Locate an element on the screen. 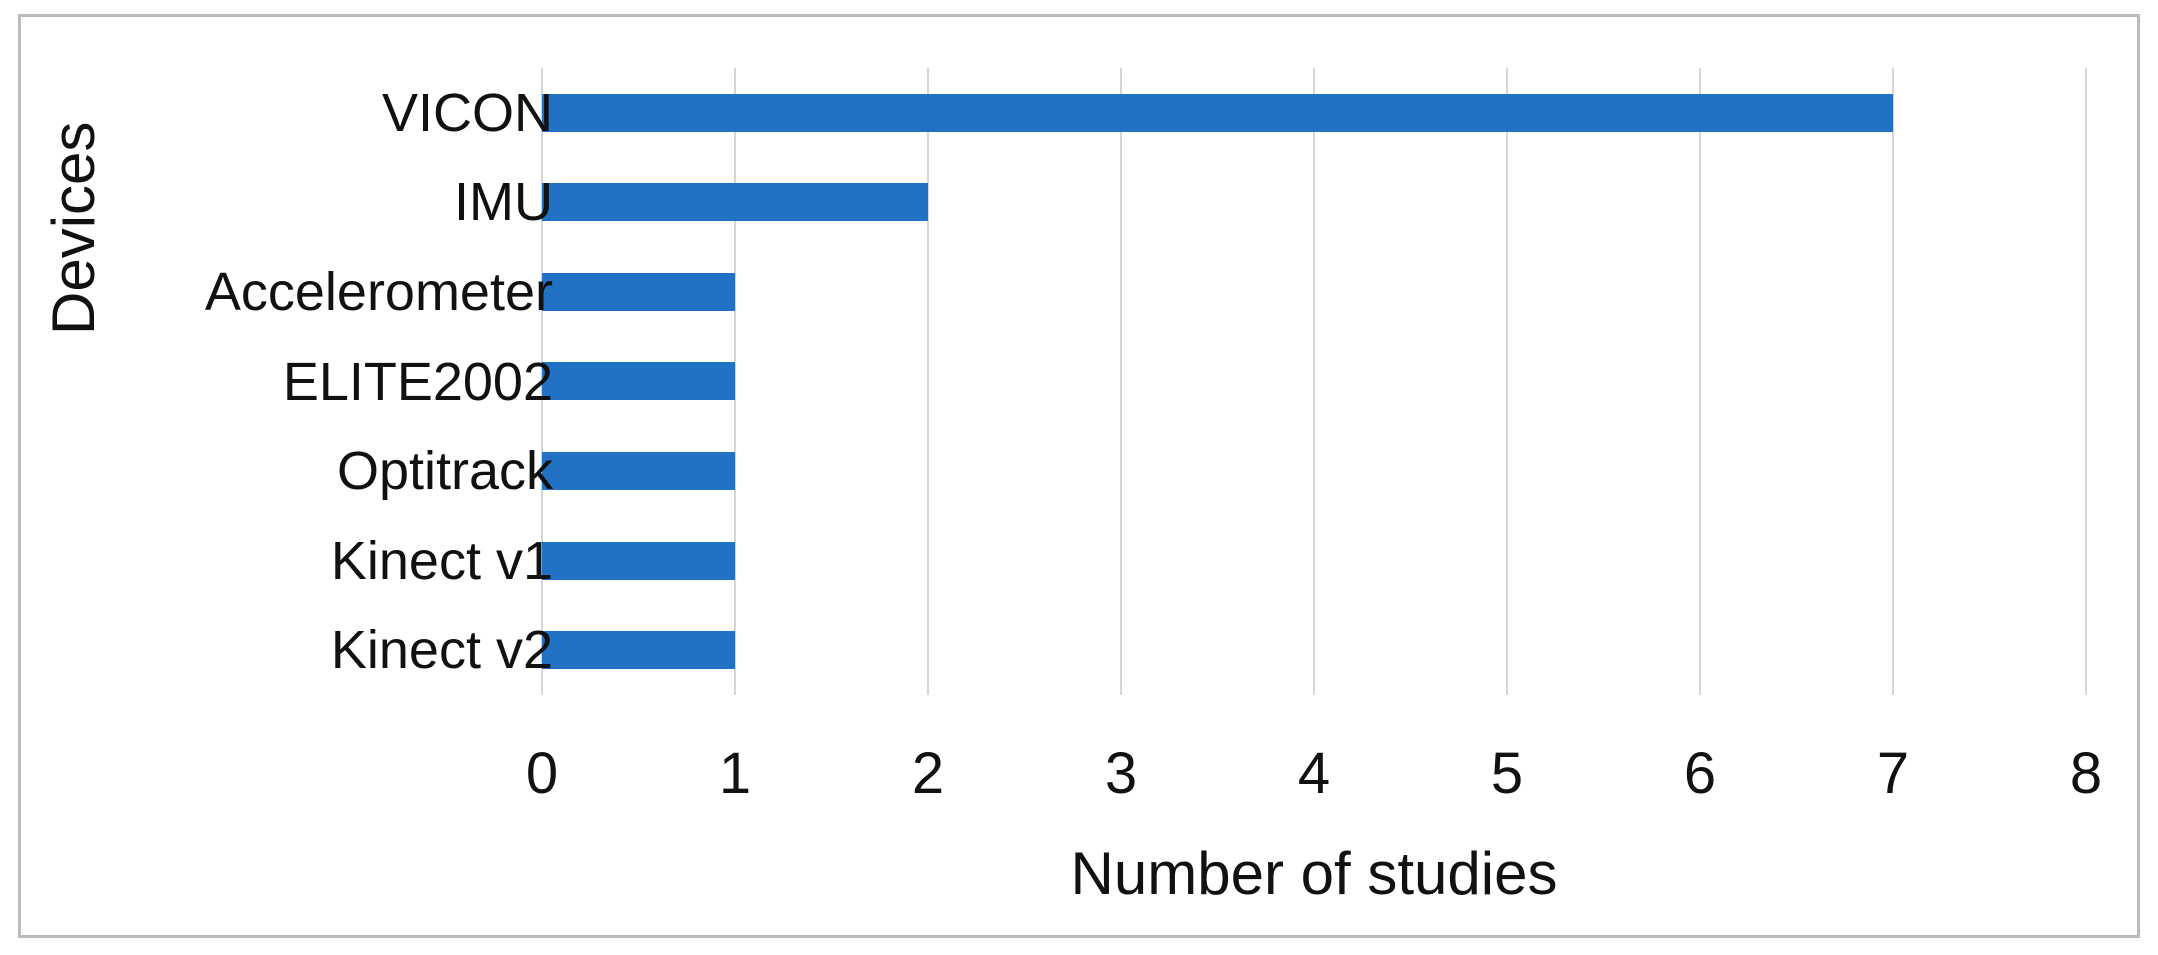 This screenshot has width=2158, height=955. bar-elite2002 is located at coordinates (638, 381).